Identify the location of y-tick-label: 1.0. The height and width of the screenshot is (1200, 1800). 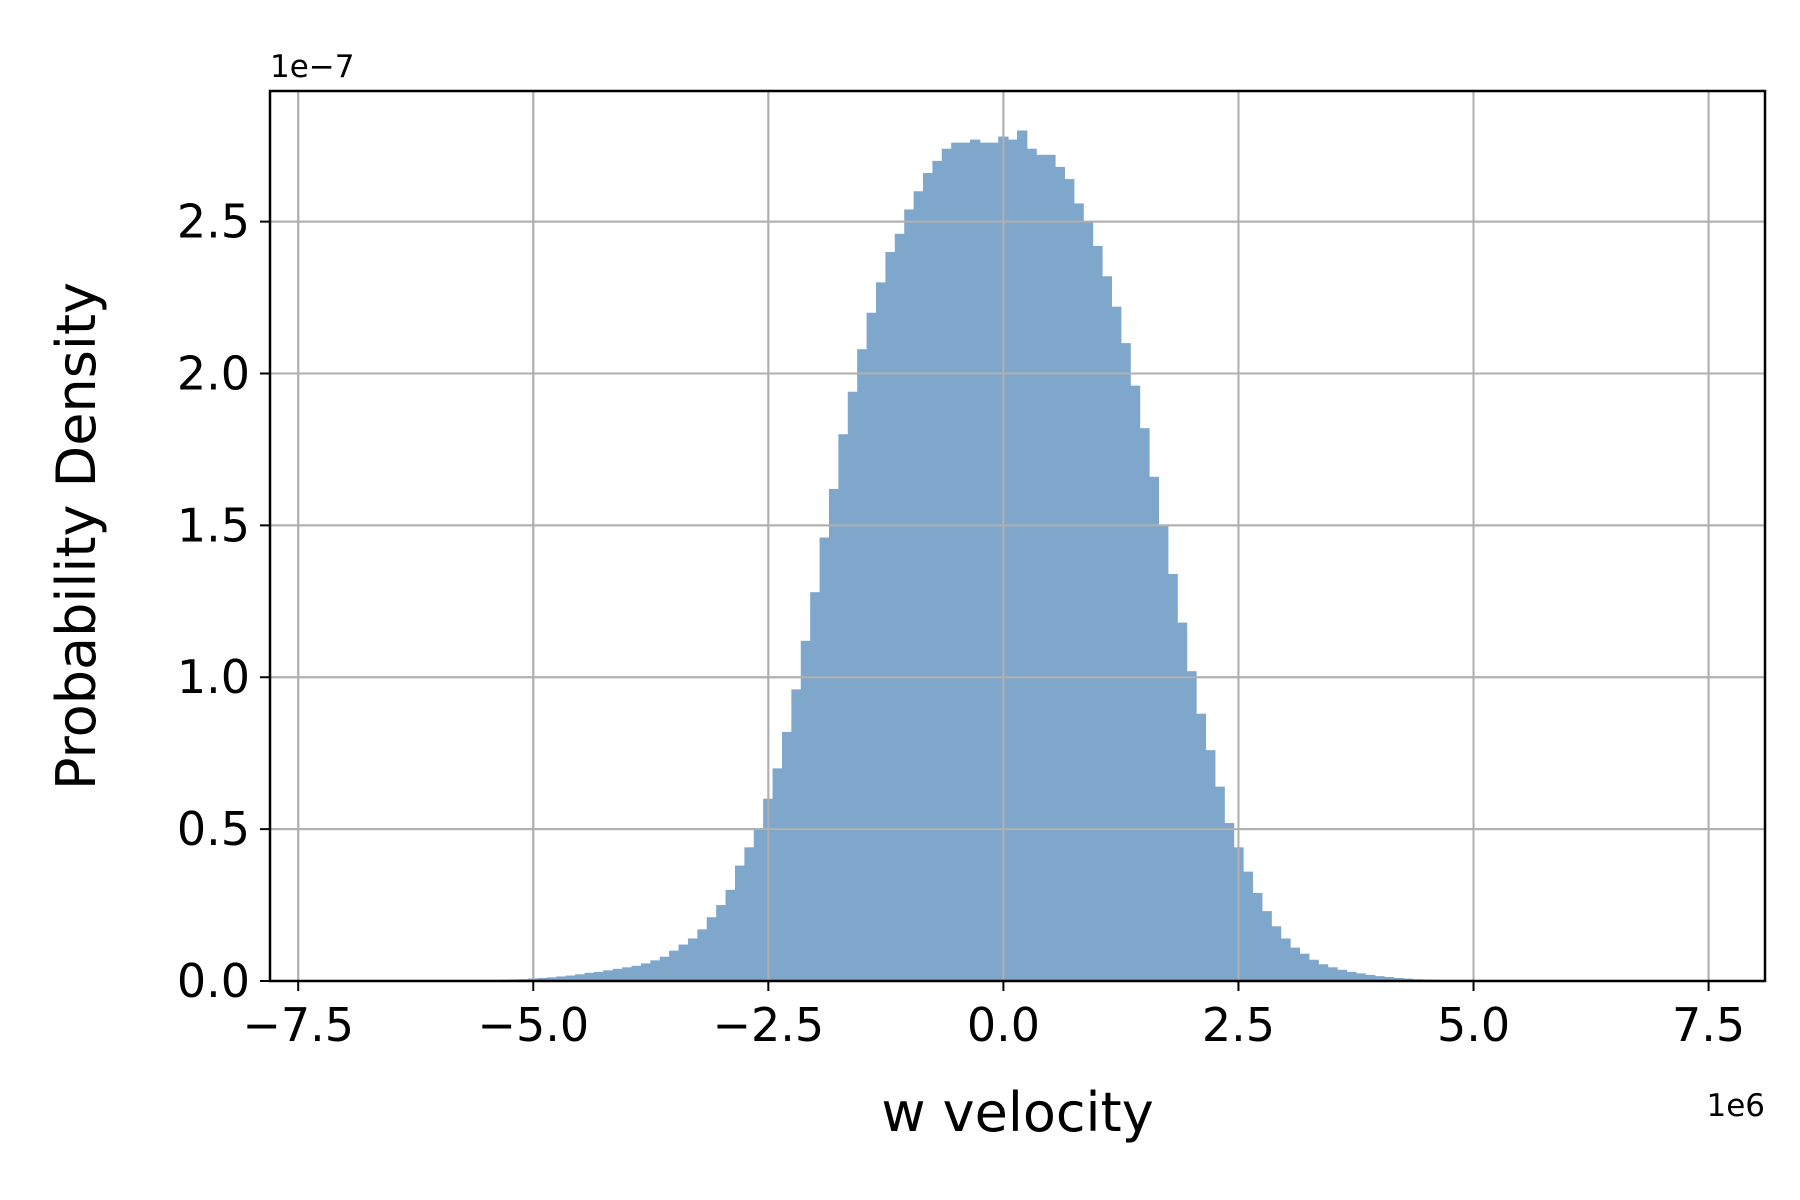
(213, 677).